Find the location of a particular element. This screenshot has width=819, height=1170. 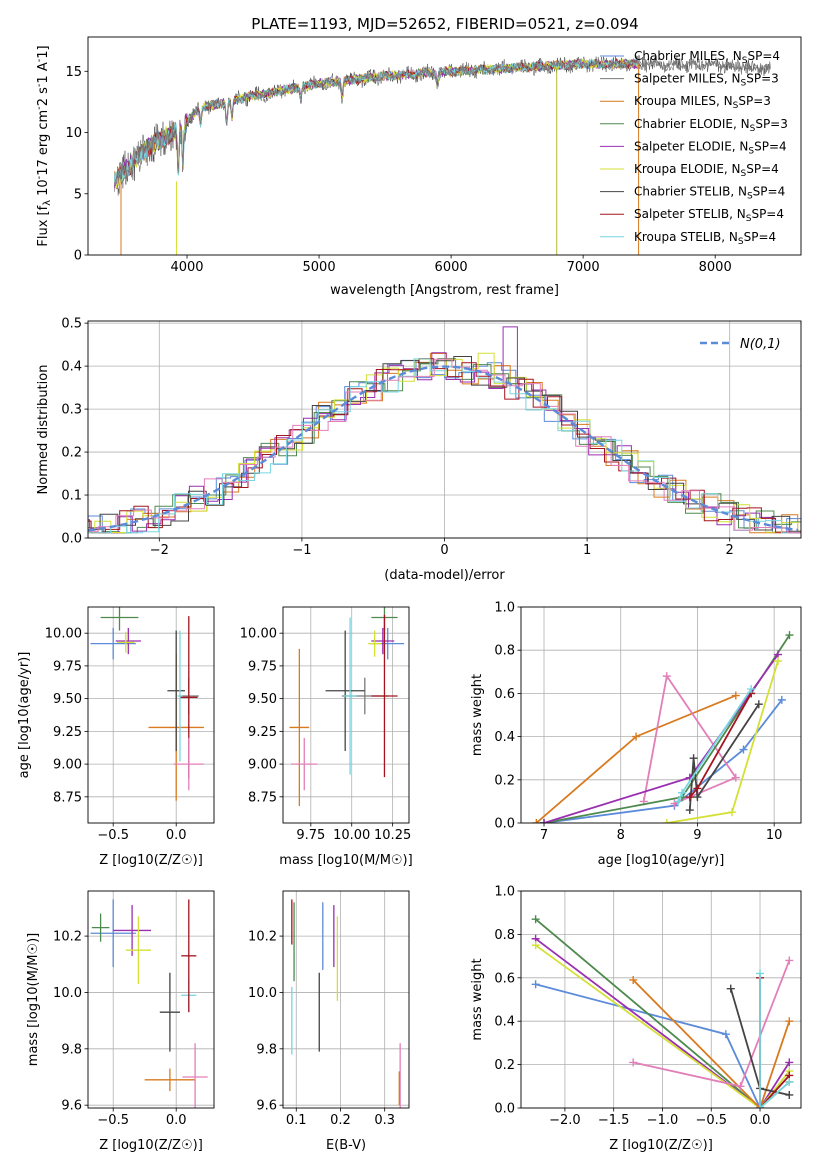

y-tick-label: 0.5 is located at coordinates (71, 324).